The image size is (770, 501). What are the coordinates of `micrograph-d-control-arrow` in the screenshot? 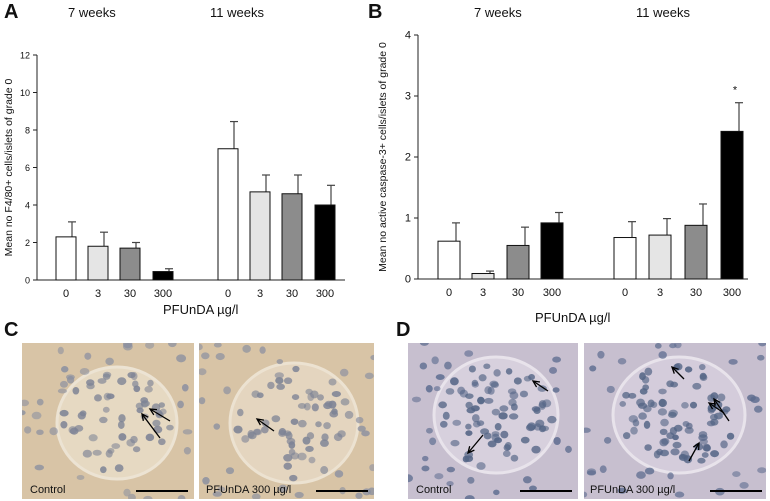 It's located at (540, 386).